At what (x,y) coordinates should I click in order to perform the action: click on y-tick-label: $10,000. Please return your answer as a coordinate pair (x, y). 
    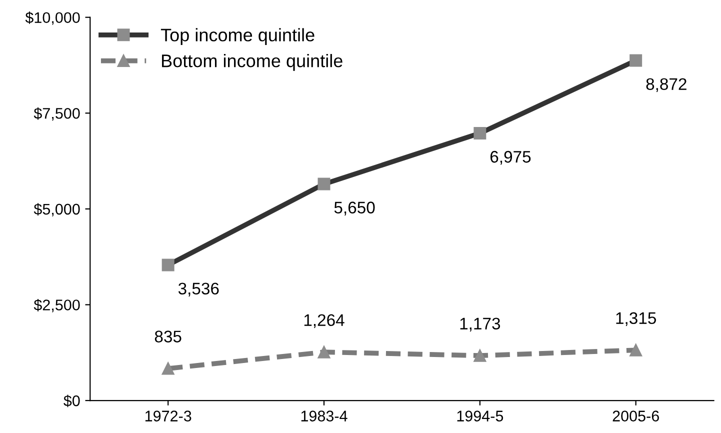
    Looking at the image, I should click on (52, 18).